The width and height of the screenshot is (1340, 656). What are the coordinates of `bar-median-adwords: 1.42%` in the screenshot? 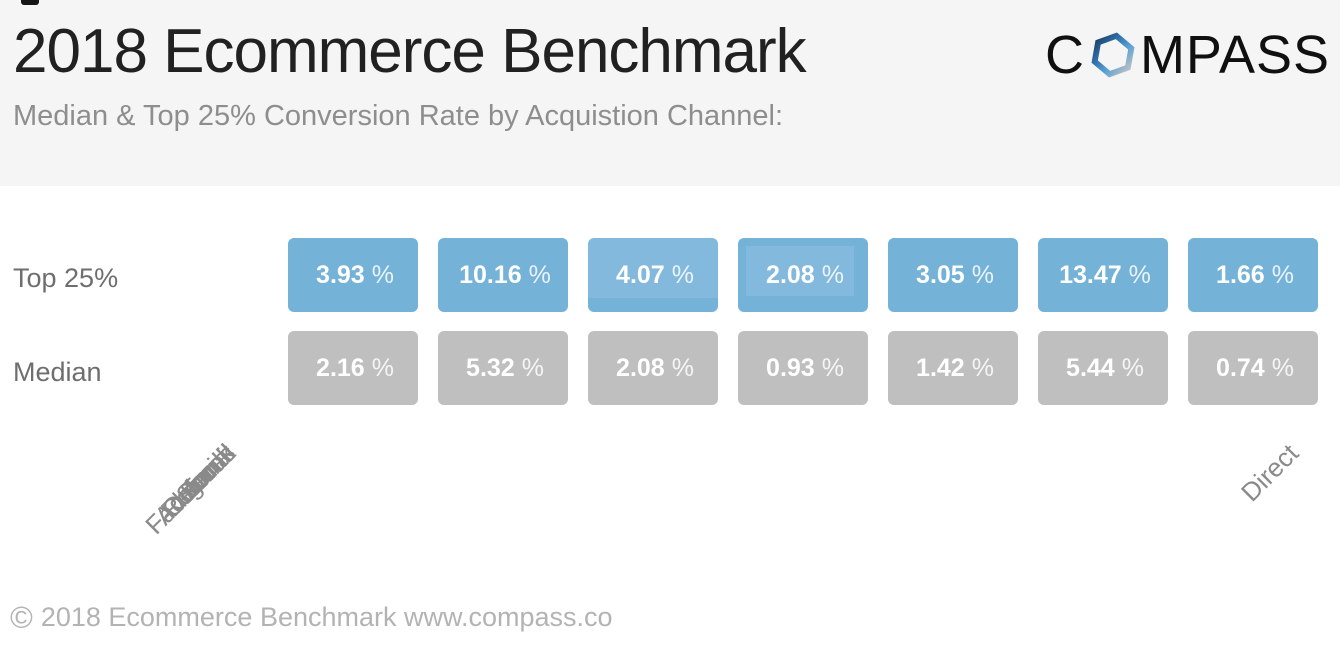 It's located at (953, 368).